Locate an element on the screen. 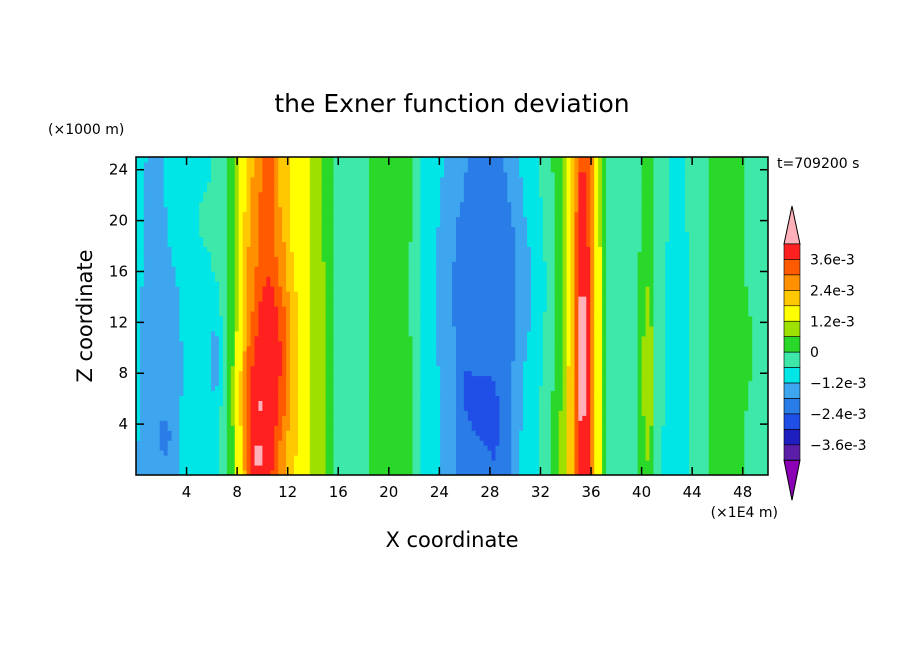  colorbar-label: 0 is located at coordinates (814, 353).